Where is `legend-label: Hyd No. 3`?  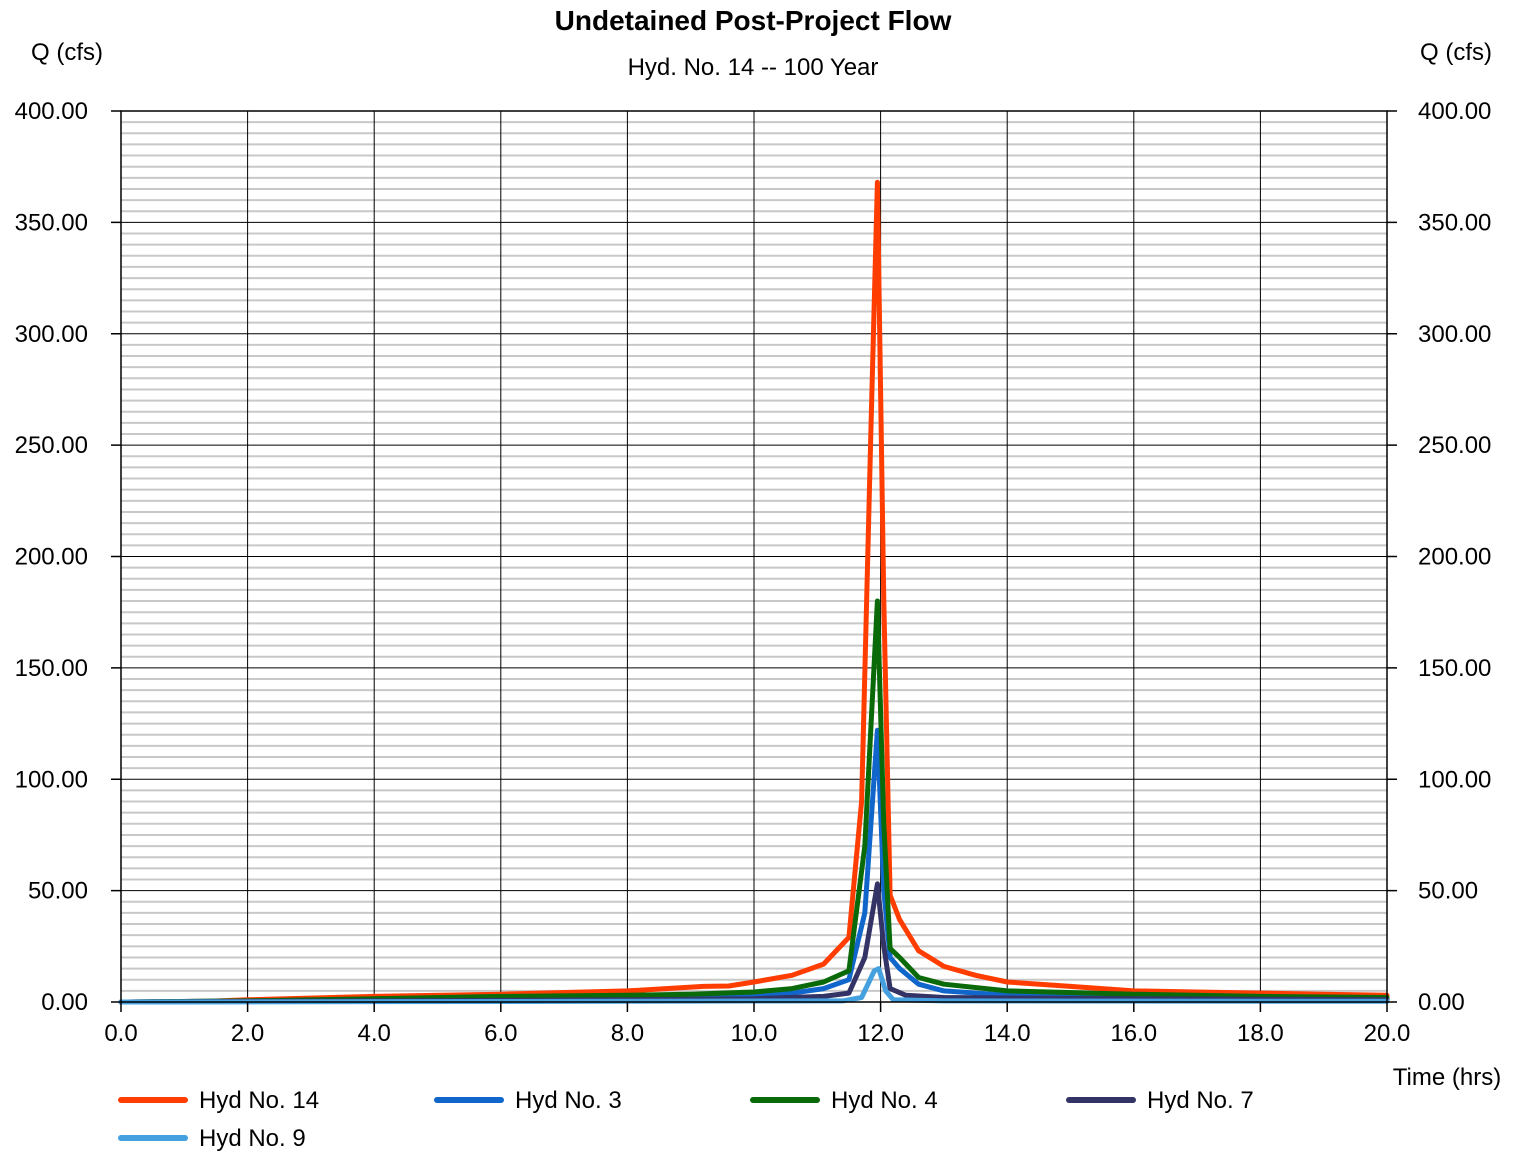 legend-label: Hyd No. 3 is located at coordinates (568, 1100).